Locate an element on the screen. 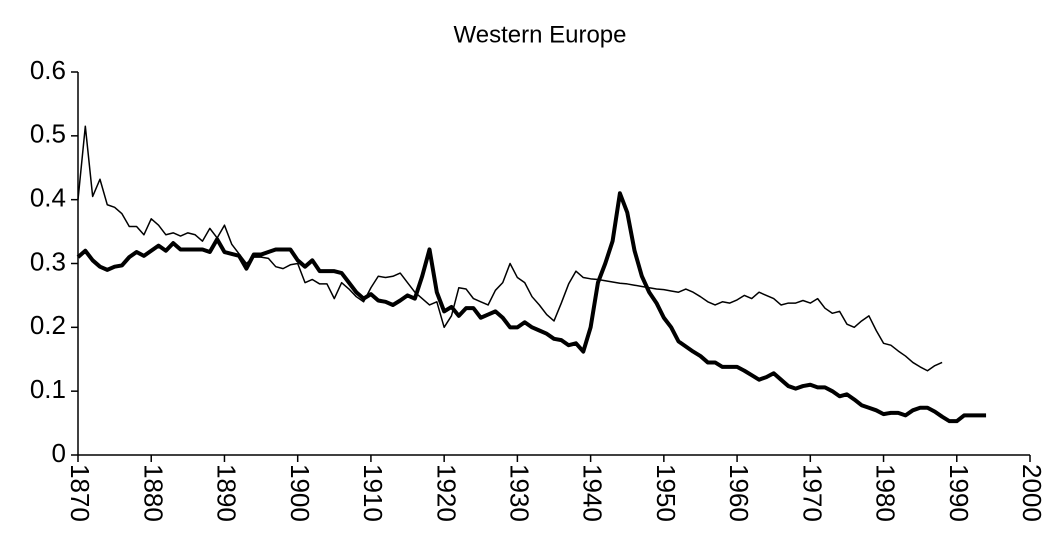 Image resolution: width=1042 pixels, height=551 pixels. x-tick-label: 1880 is located at coordinates (153, 493).